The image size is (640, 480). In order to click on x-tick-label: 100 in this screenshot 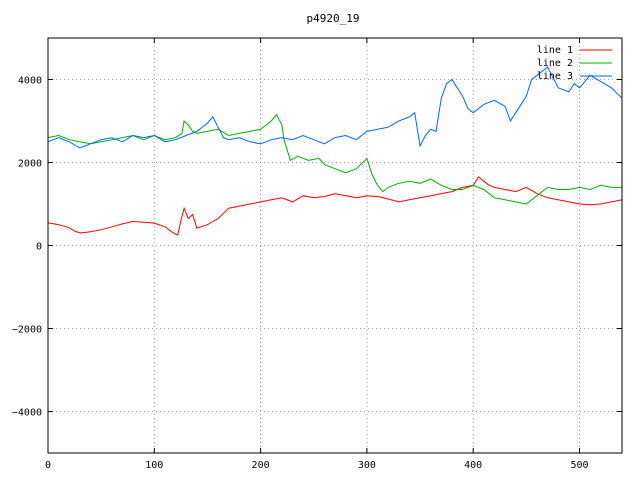, I will do `click(154, 465)`.